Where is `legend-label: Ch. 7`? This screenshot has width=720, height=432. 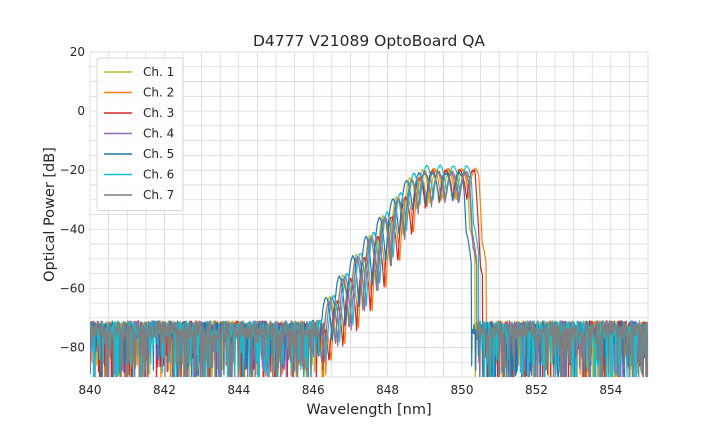 legend-label: Ch. 7 is located at coordinates (158, 195).